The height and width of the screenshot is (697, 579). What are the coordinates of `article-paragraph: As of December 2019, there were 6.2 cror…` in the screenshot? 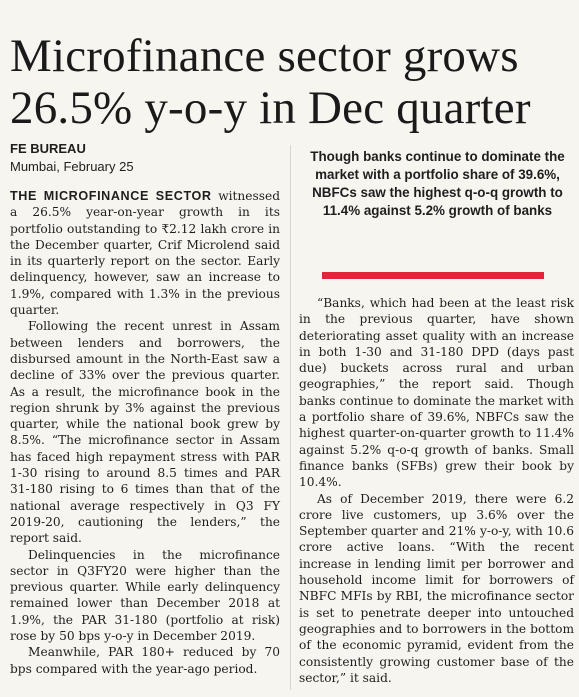 It's located at (436, 588).